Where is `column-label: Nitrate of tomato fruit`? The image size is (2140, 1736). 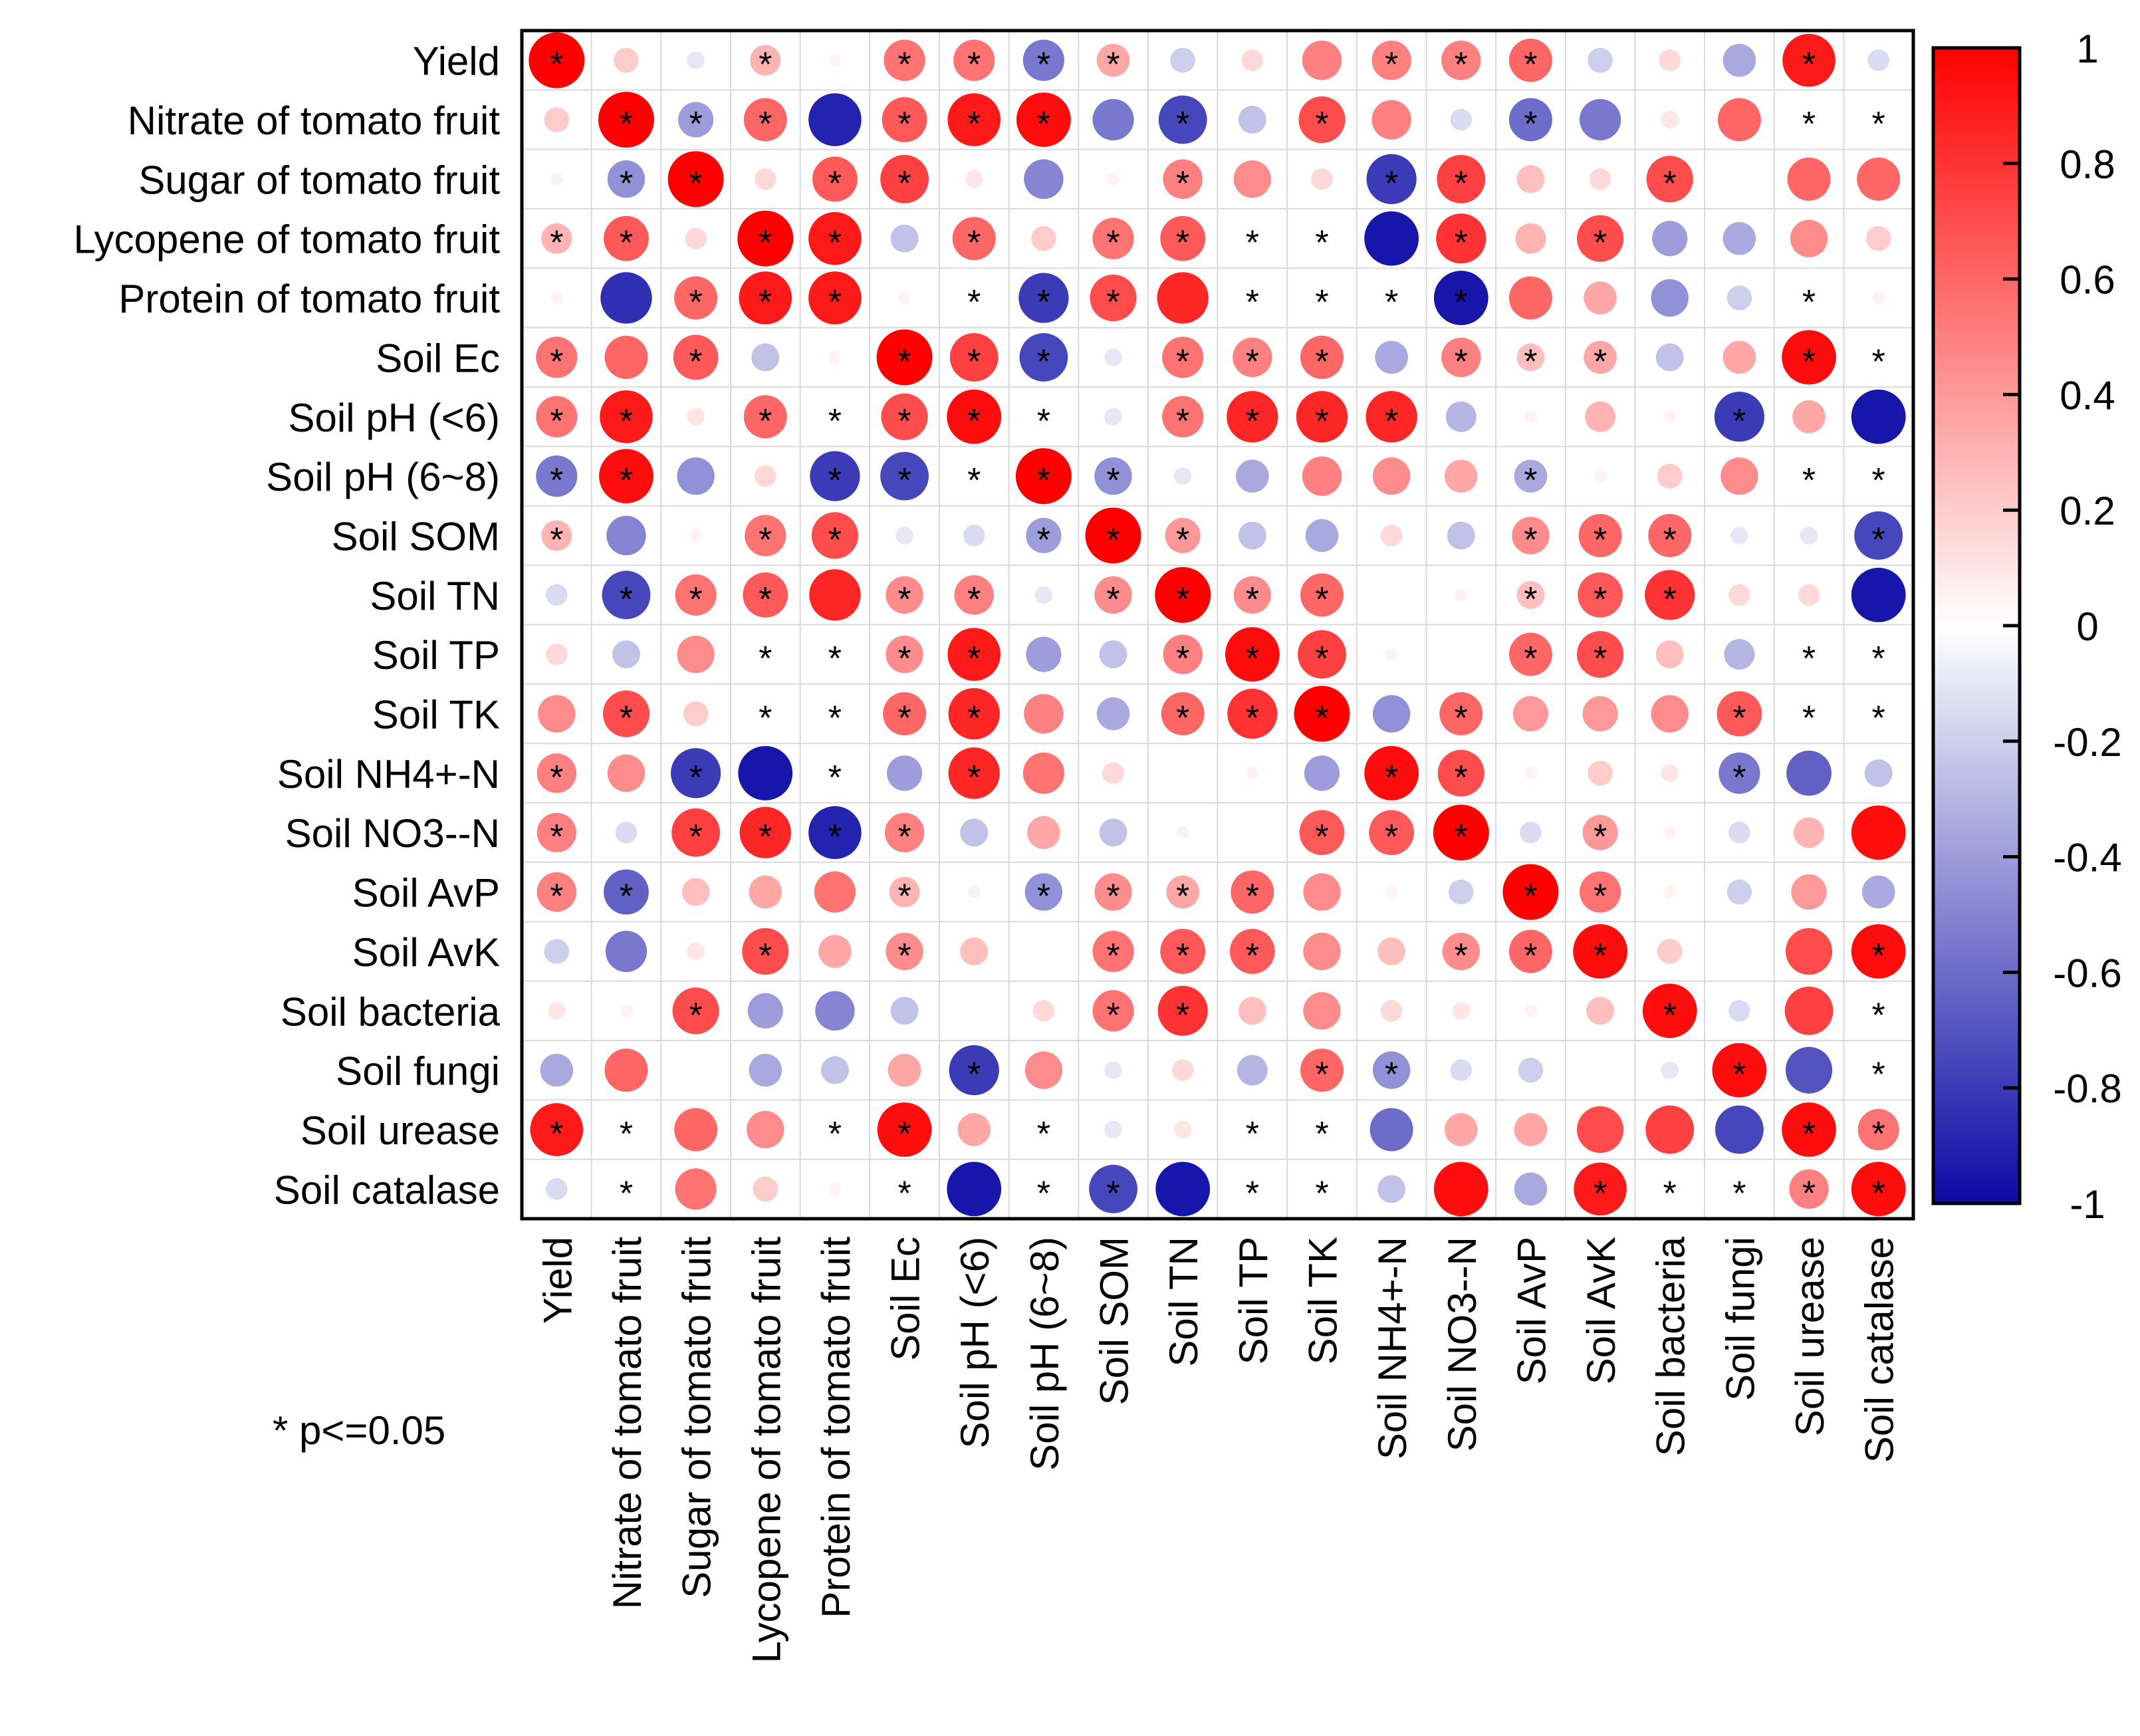
column-label: Nitrate of tomato fruit is located at coordinates (627, 1424).